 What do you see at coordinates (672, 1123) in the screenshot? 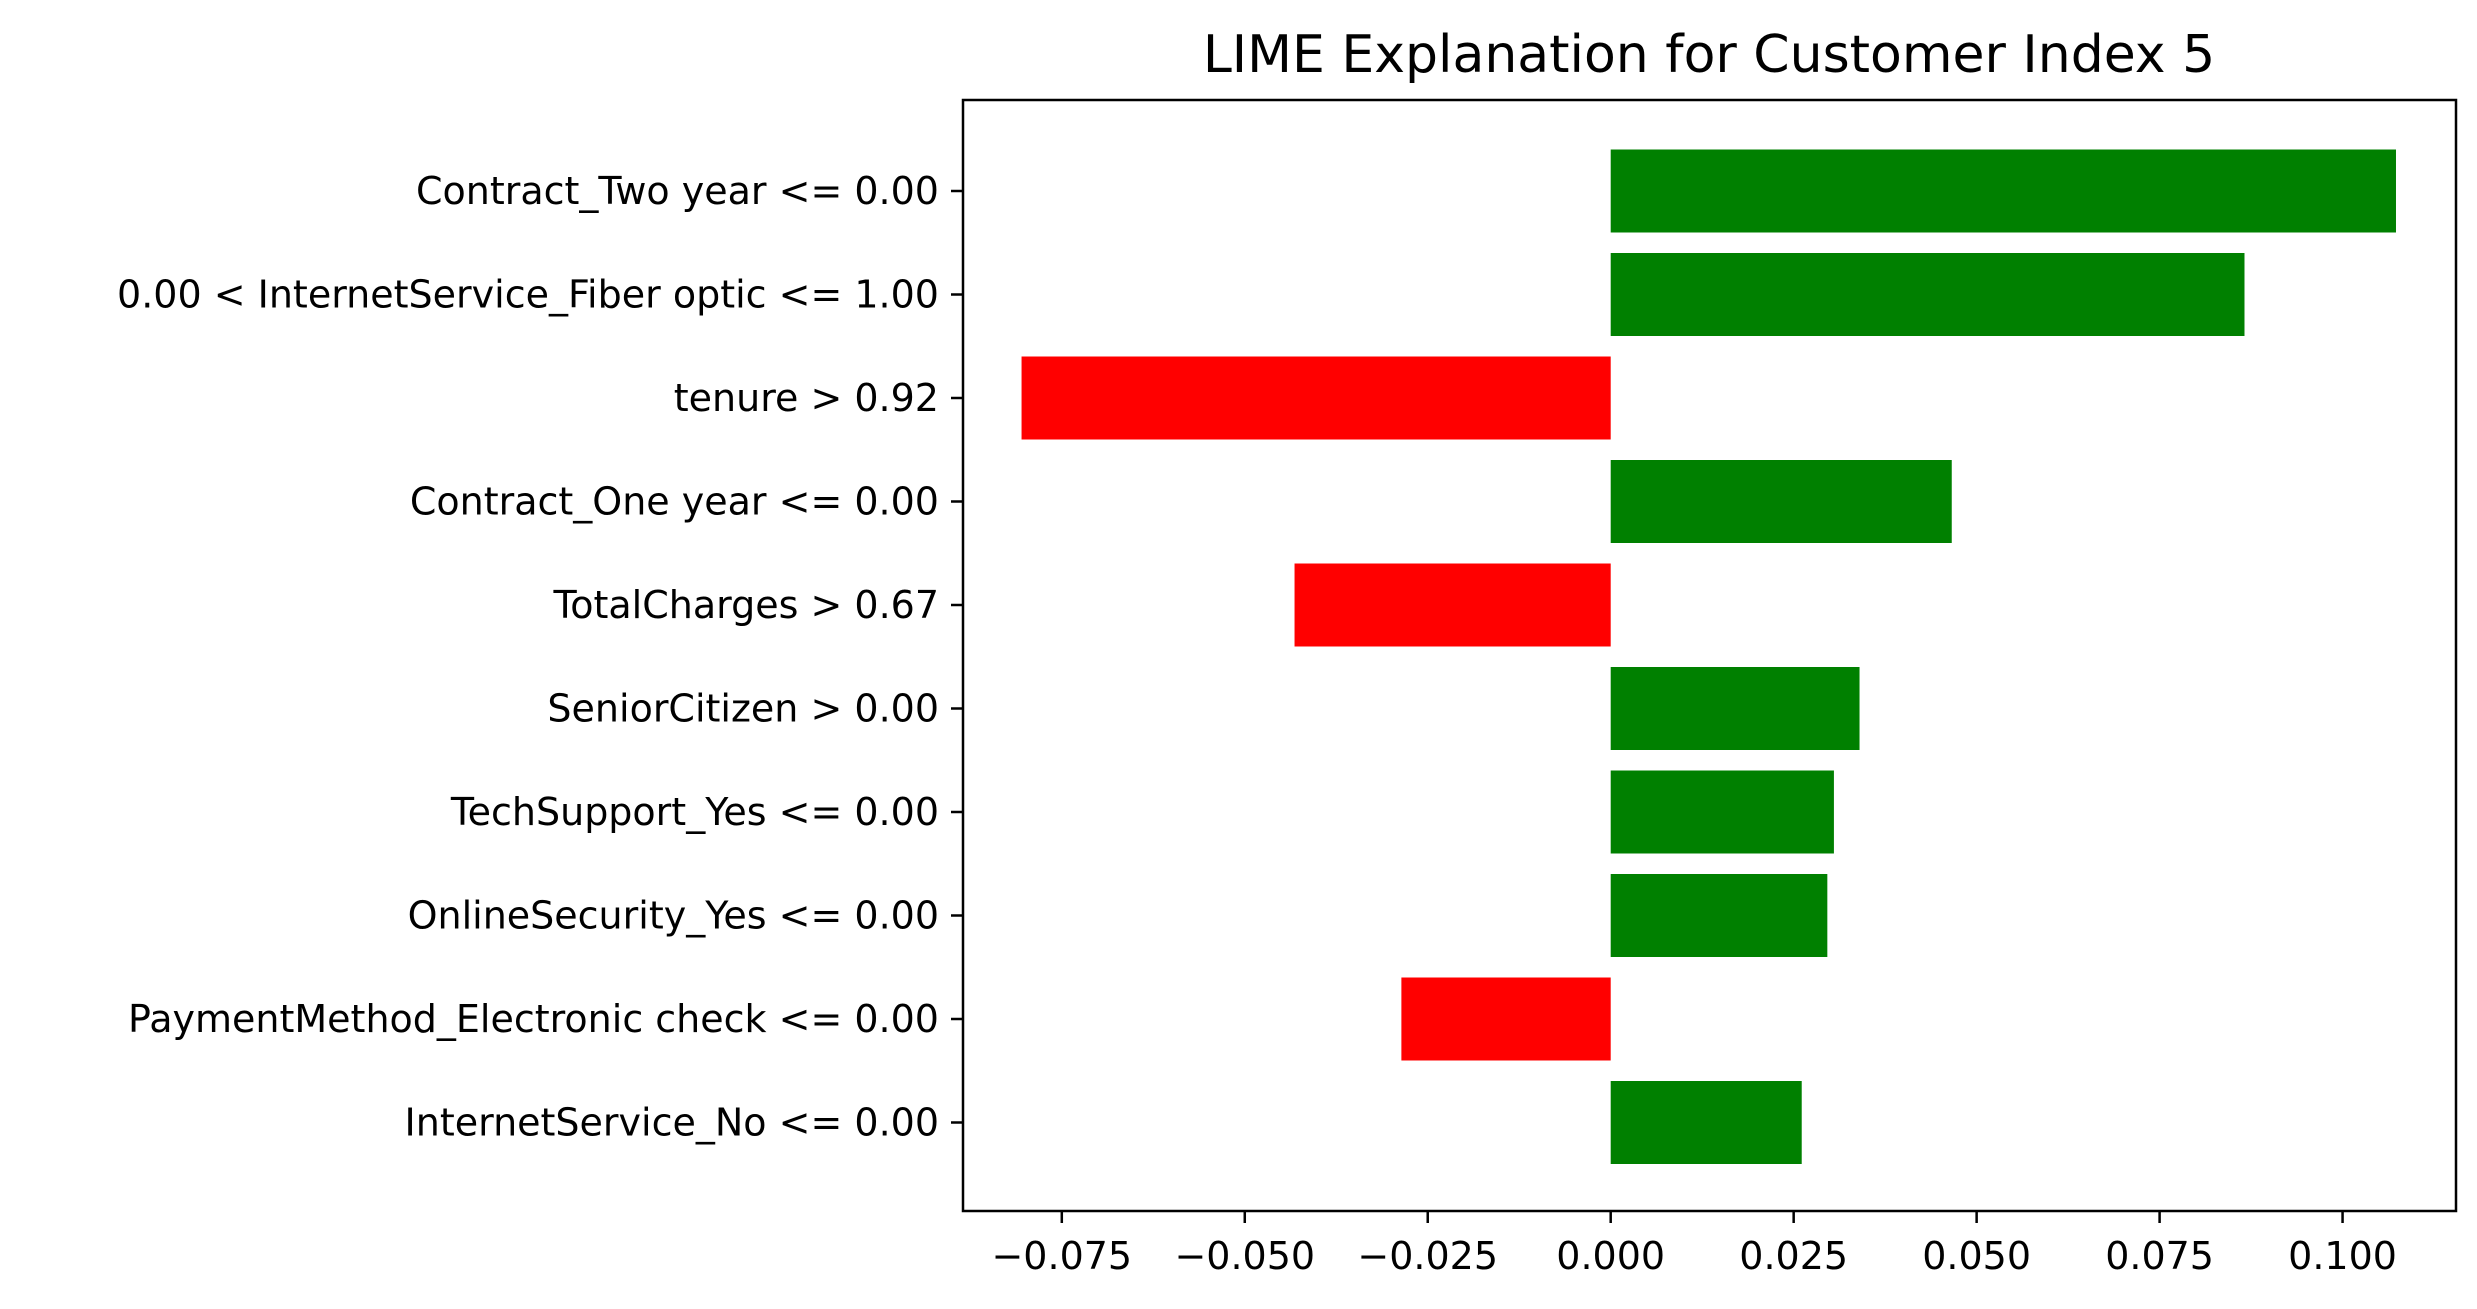
I see `y-tick-label: InternetService_No <= 0.00` at bounding box center [672, 1123].